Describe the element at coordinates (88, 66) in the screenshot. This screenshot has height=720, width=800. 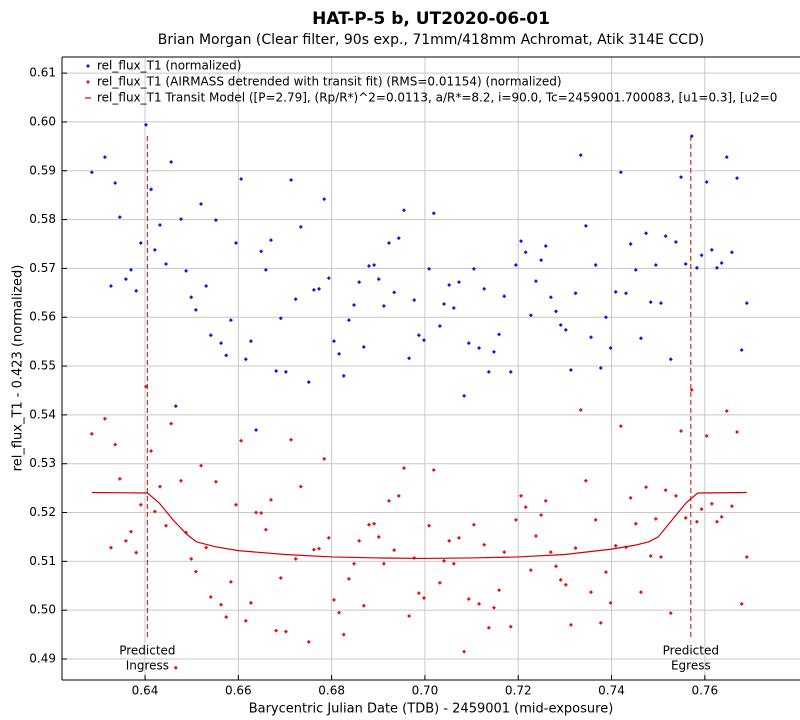
I see `legend-symbol` at that location.